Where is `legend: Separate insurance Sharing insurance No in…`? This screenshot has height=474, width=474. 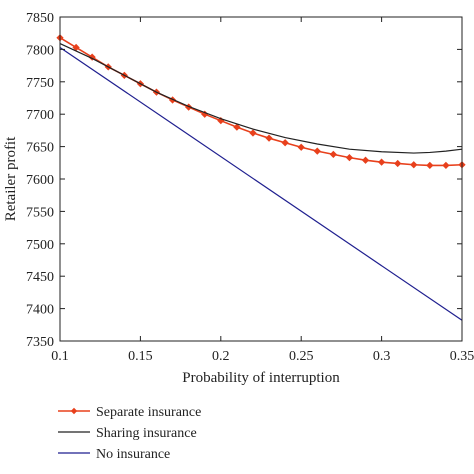 legend: Separate insurance Sharing insurance No in… is located at coordinates (129, 433).